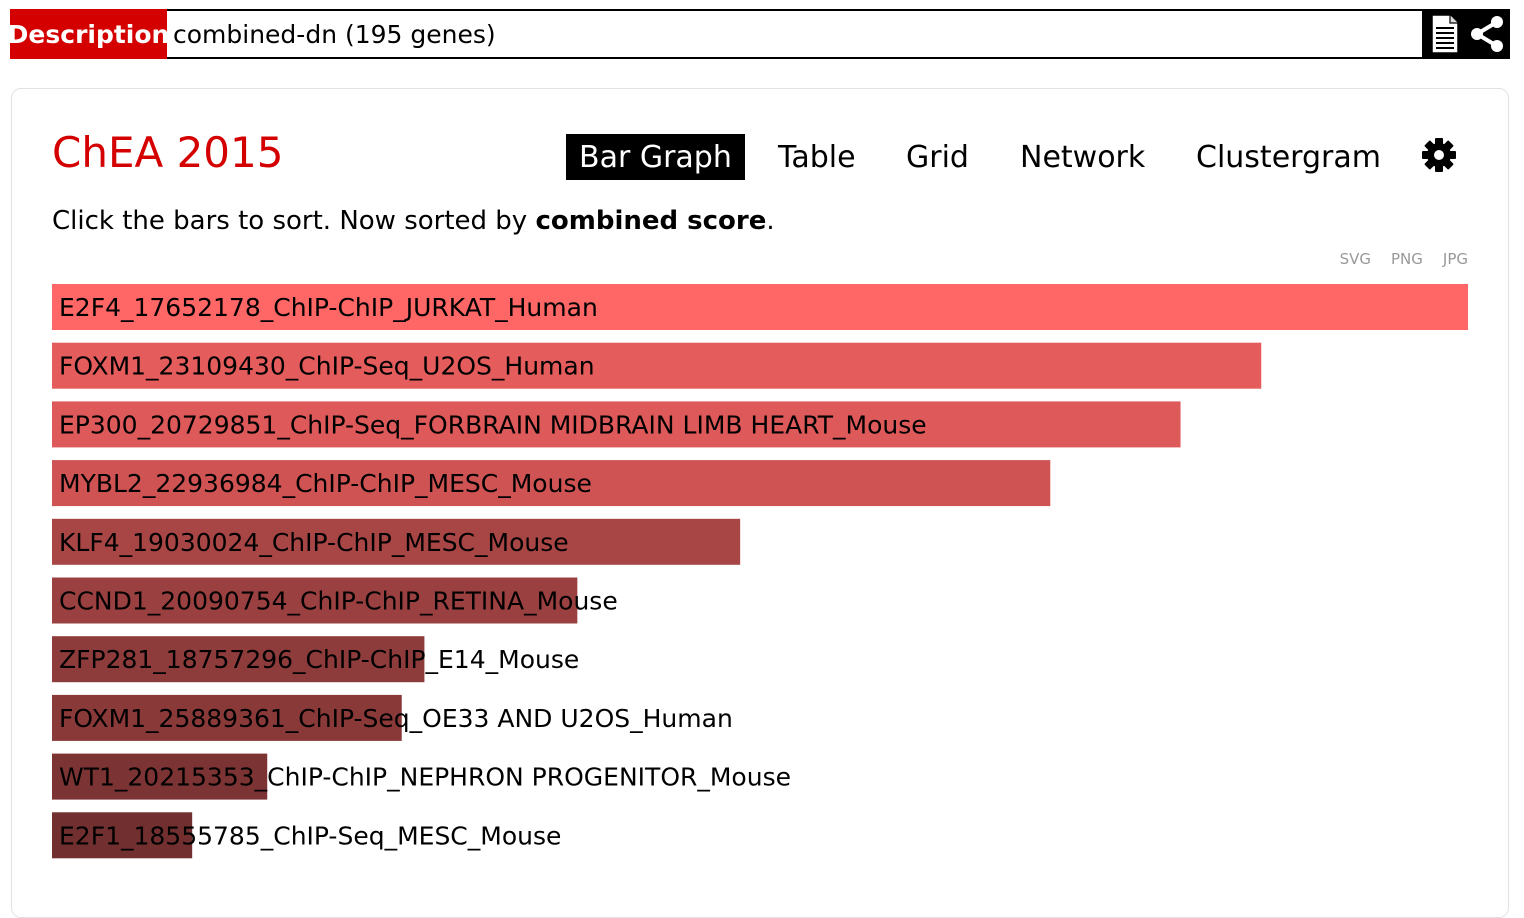  What do you see at coordinates (1487, 34) in the screenshot?
I see `share-icon` at bounding box center [1487, 34].